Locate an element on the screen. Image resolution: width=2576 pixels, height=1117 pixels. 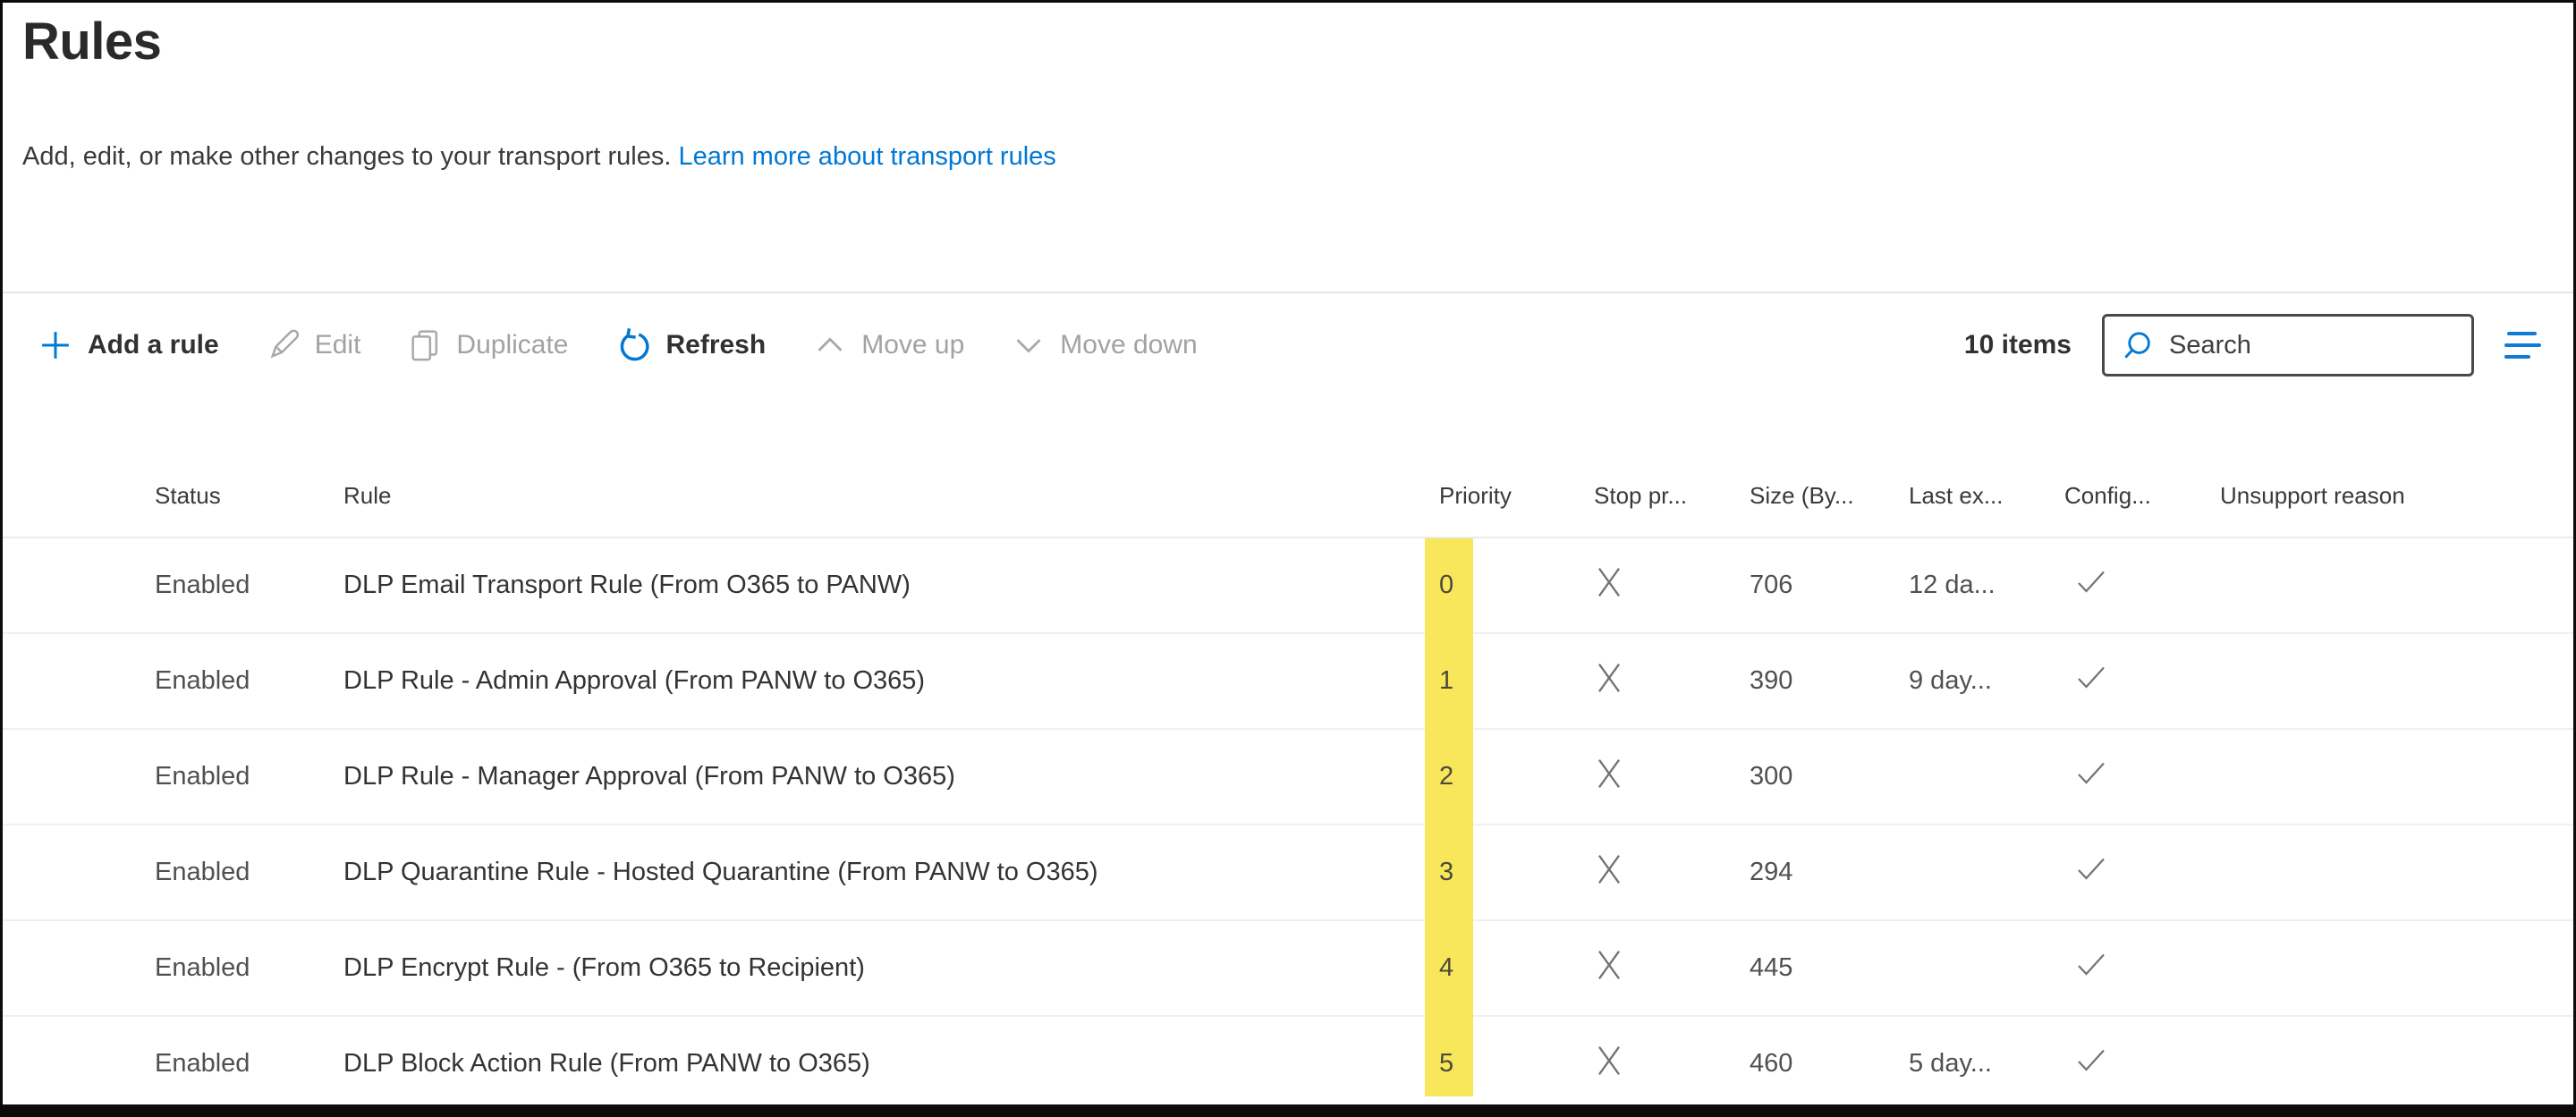
list-view-icon is located at coordinates (2523, 345).